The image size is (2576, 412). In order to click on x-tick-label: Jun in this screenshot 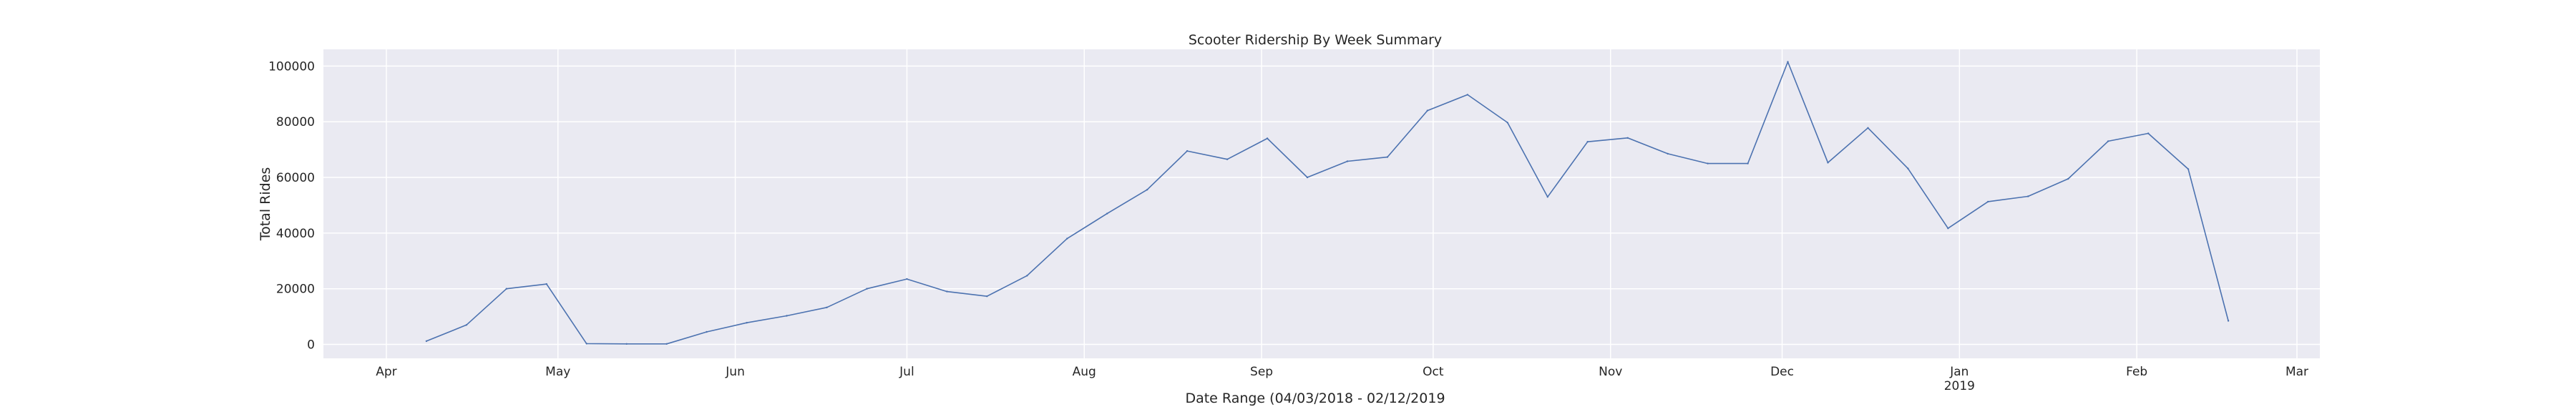, I will do `click(735, 372)`.